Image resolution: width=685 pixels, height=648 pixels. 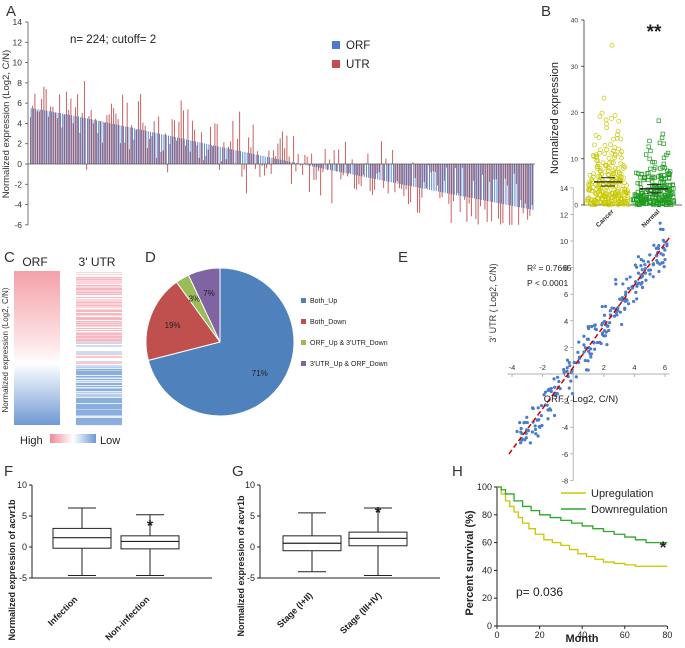 What do you see at coordinates (575, 21) in the screenshot?
I see `b-y-tick-label: 40` at bounding box center [575, 21].